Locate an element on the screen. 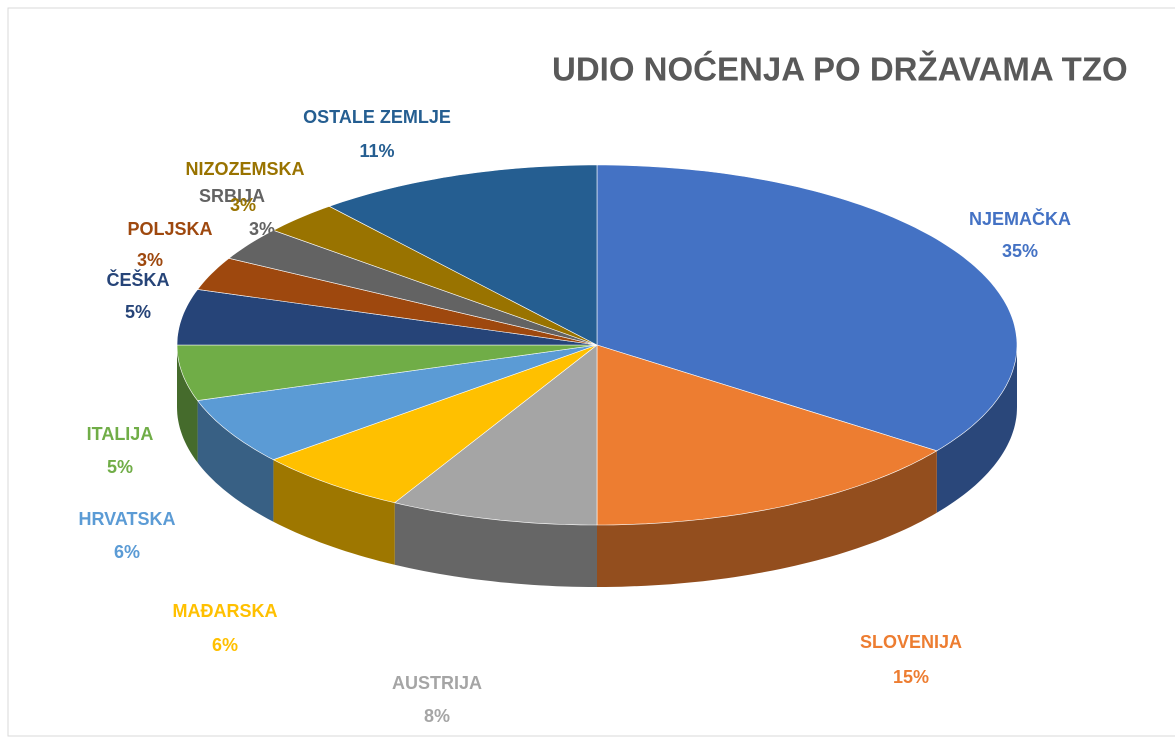  data-label-name: ČEŠKA is located at coordinates (137, 279).